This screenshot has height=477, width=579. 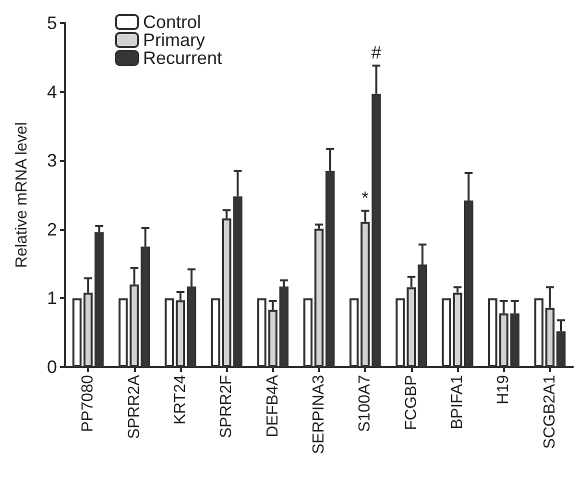 What do you see at coordinates (51, 23) in the screenshot?
I see `y-tick-label: 5` at bounding box center [51, 23].